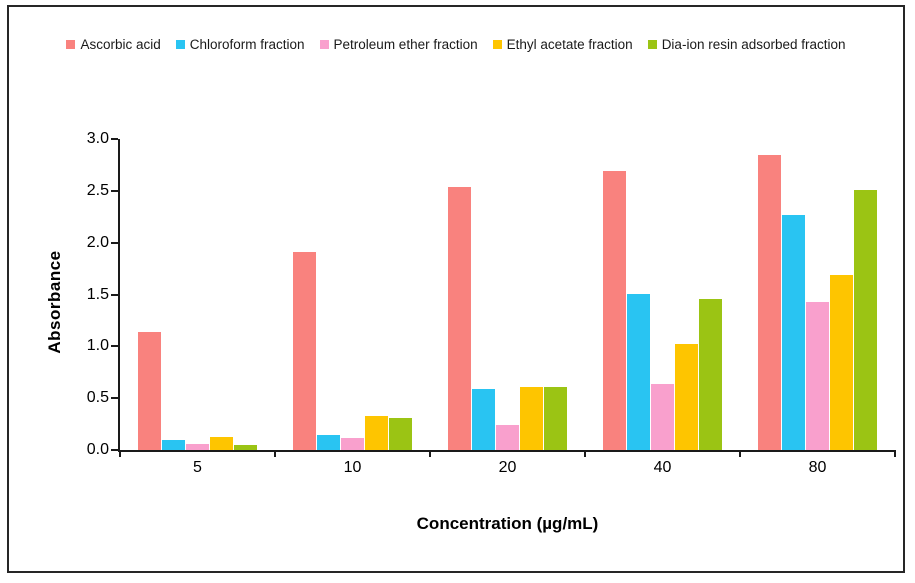  What do you see at coordinates (569, 44) in the screenshot?
I see `legend-label: Ethyl acetate fraction` at bounding box center [569, 44].